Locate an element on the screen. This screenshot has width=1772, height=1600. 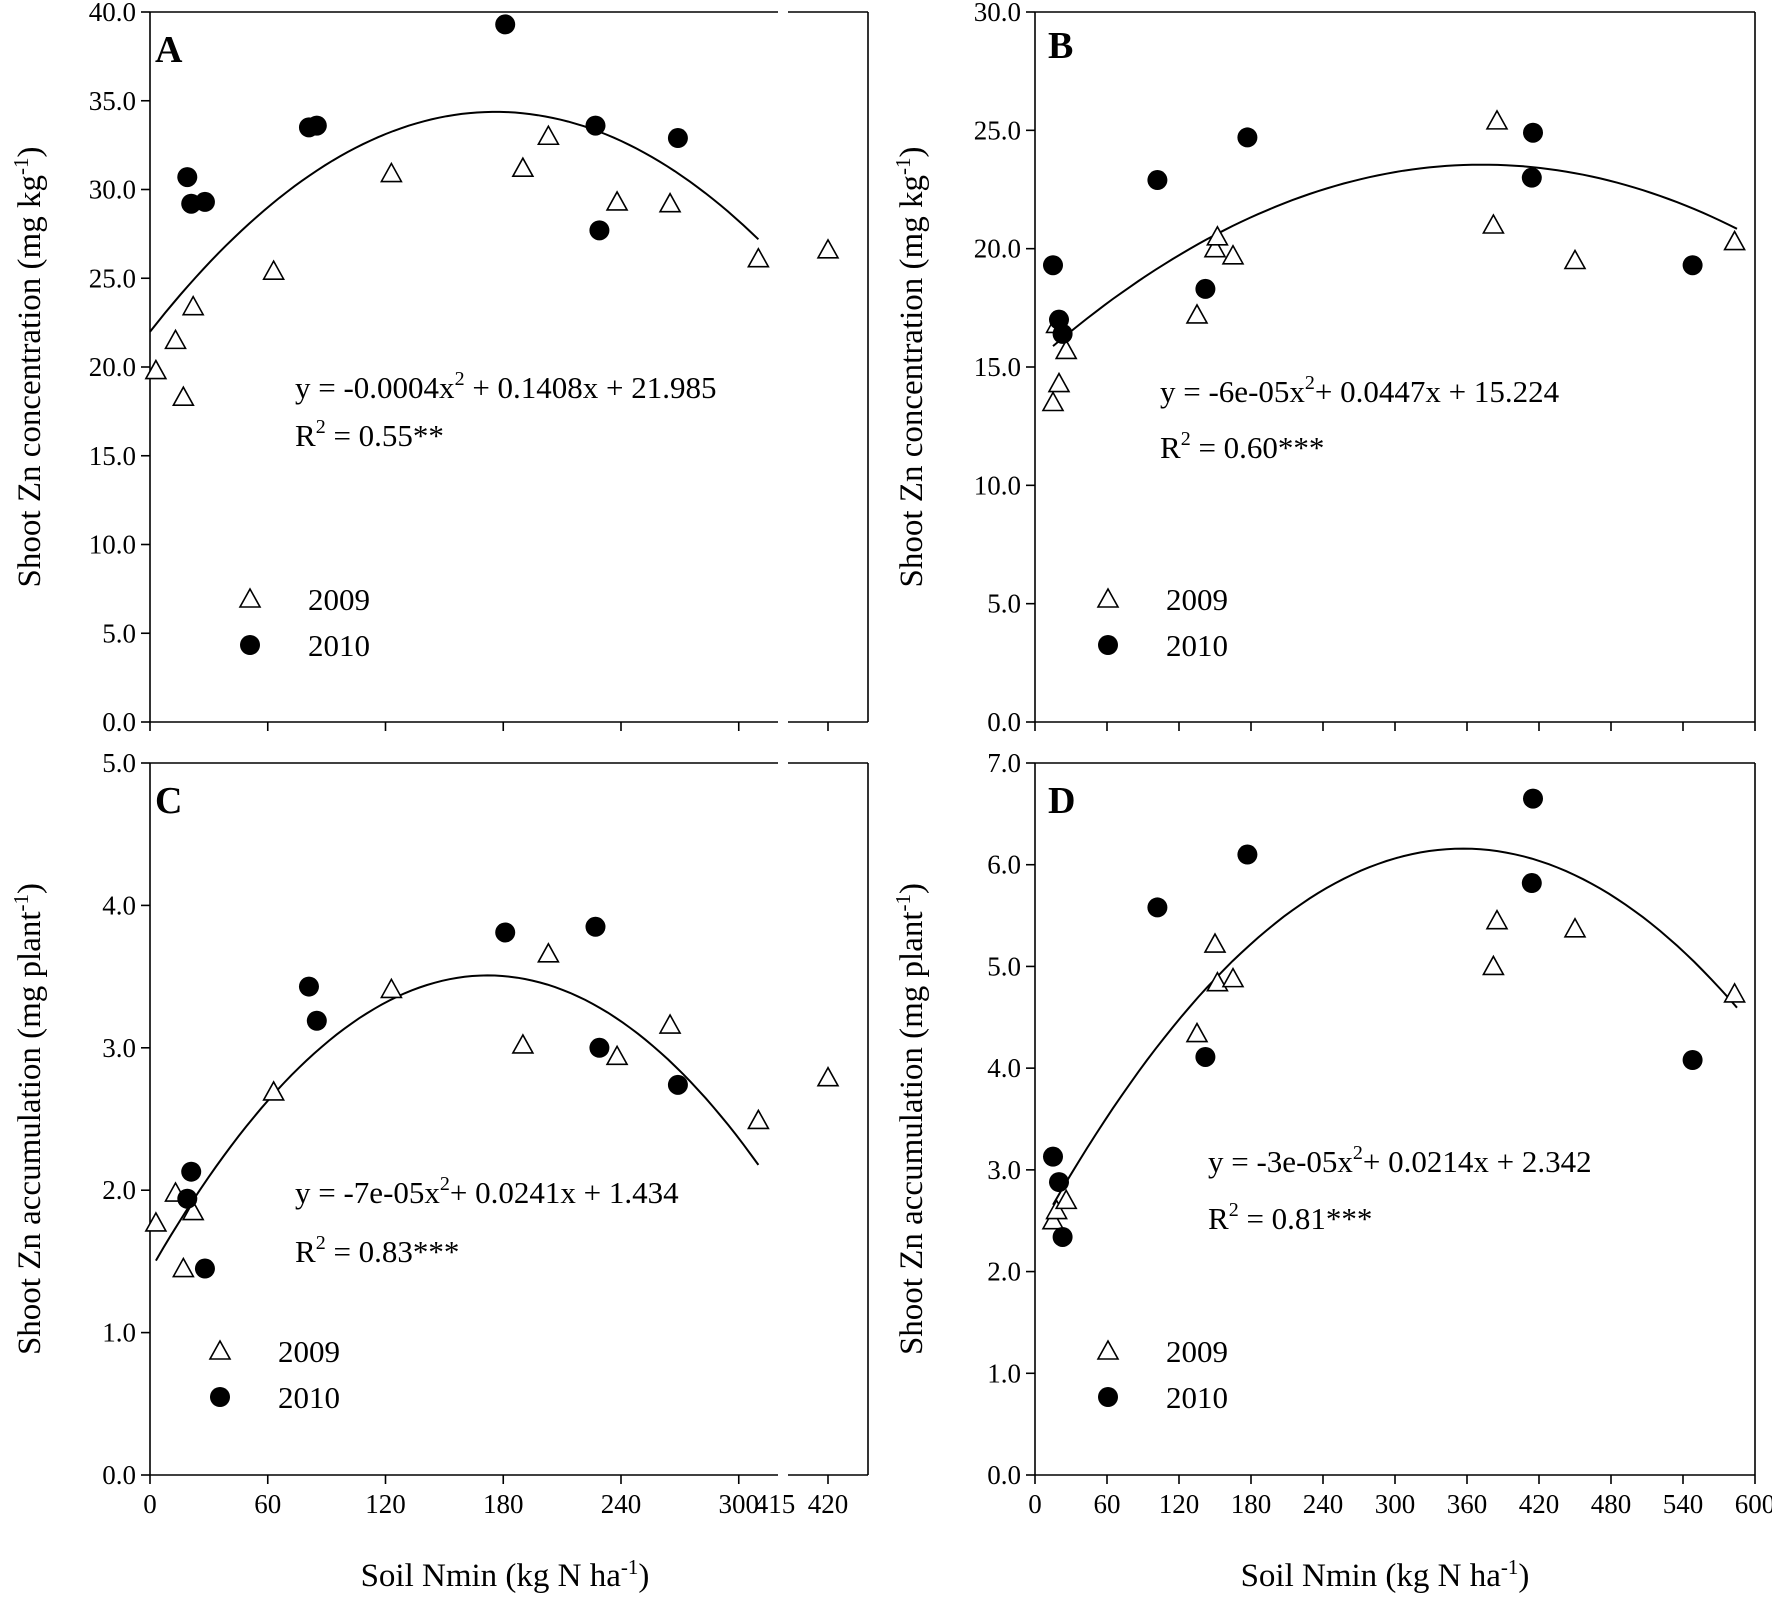
legend-label-2009: 2009 is located at coordinates (339, 599).